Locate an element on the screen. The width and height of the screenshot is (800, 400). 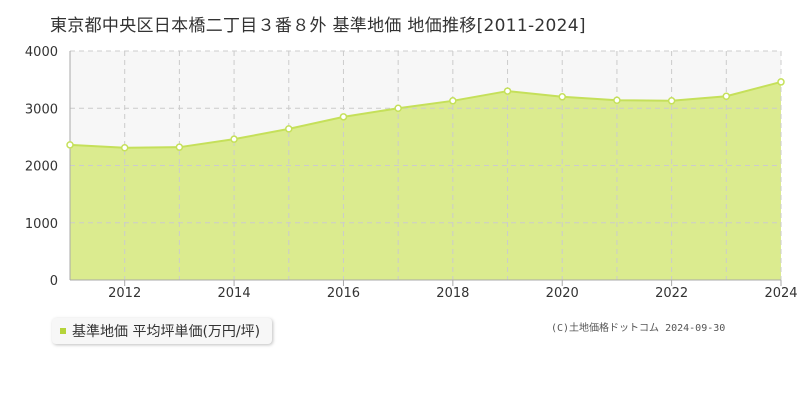
x-tick-label: 2012 is located at coordinates (124, 293).